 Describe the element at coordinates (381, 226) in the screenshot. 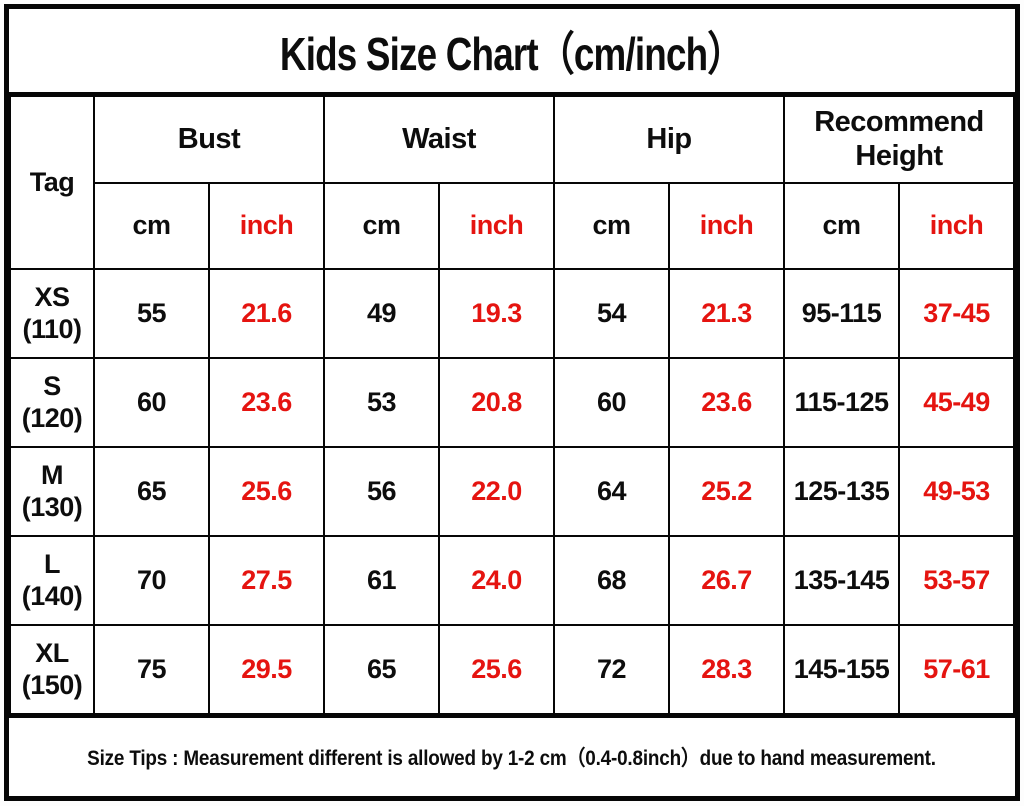

I see `waist-cm-header: cm` at that location.